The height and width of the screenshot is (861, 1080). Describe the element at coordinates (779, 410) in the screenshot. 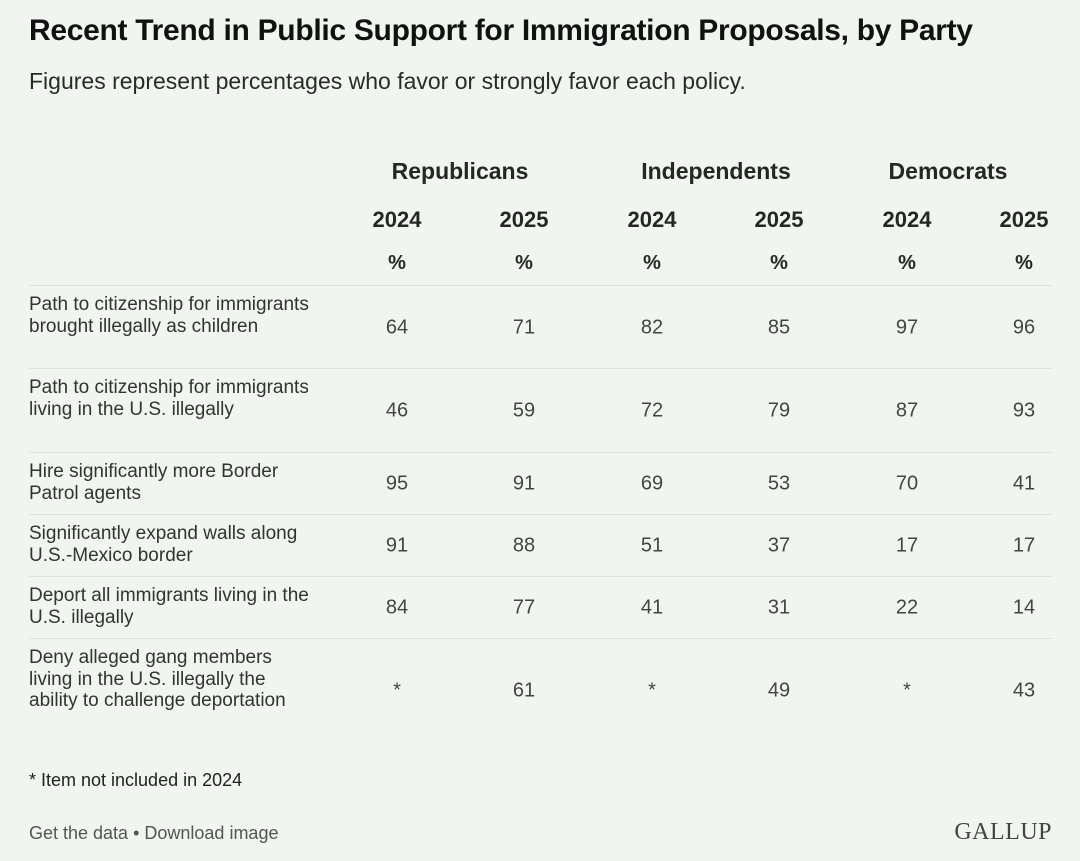

I see `table-cell: 79` at that location.